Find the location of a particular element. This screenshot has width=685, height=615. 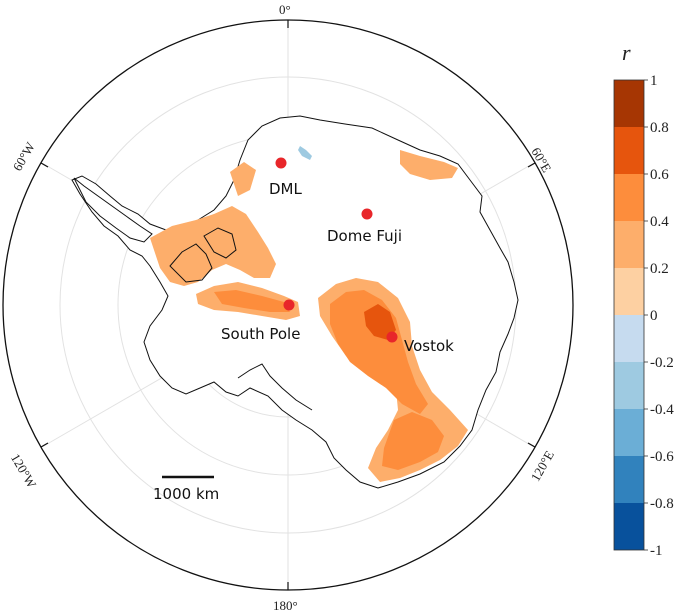

colorbar-tick-label-0: 1 is located at coordinates (654, 81).